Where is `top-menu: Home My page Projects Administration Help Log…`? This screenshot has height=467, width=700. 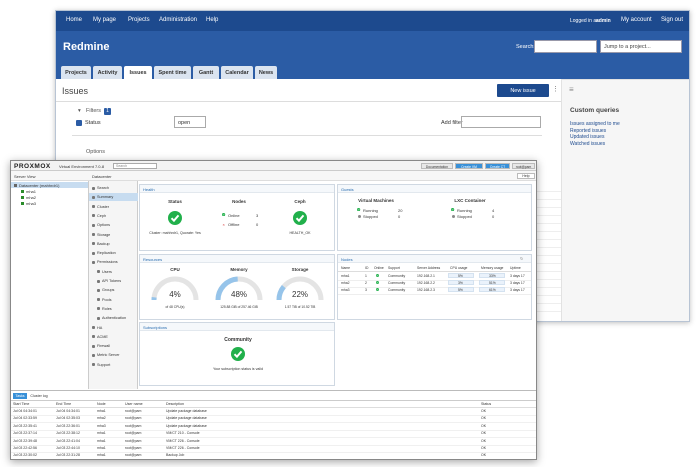
top-menu: Home My page Projects Administration Help Log… is located at coordinates (372, 21).